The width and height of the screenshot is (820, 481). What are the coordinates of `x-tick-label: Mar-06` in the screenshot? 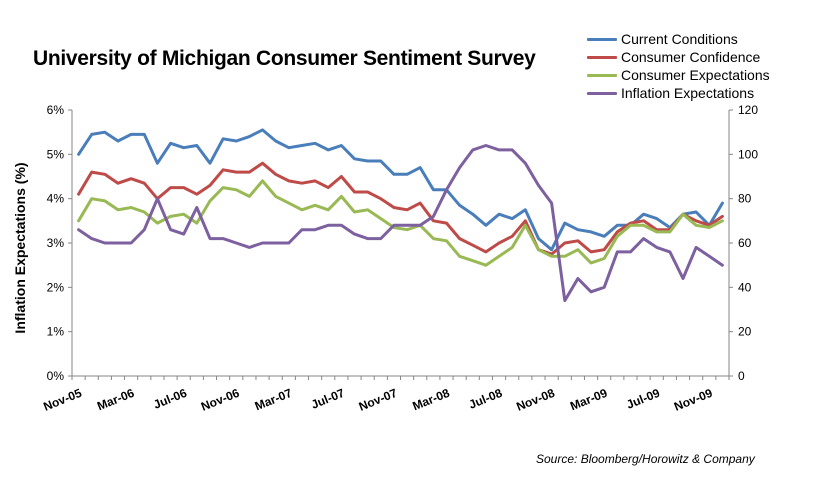 It's located at (115, 400).